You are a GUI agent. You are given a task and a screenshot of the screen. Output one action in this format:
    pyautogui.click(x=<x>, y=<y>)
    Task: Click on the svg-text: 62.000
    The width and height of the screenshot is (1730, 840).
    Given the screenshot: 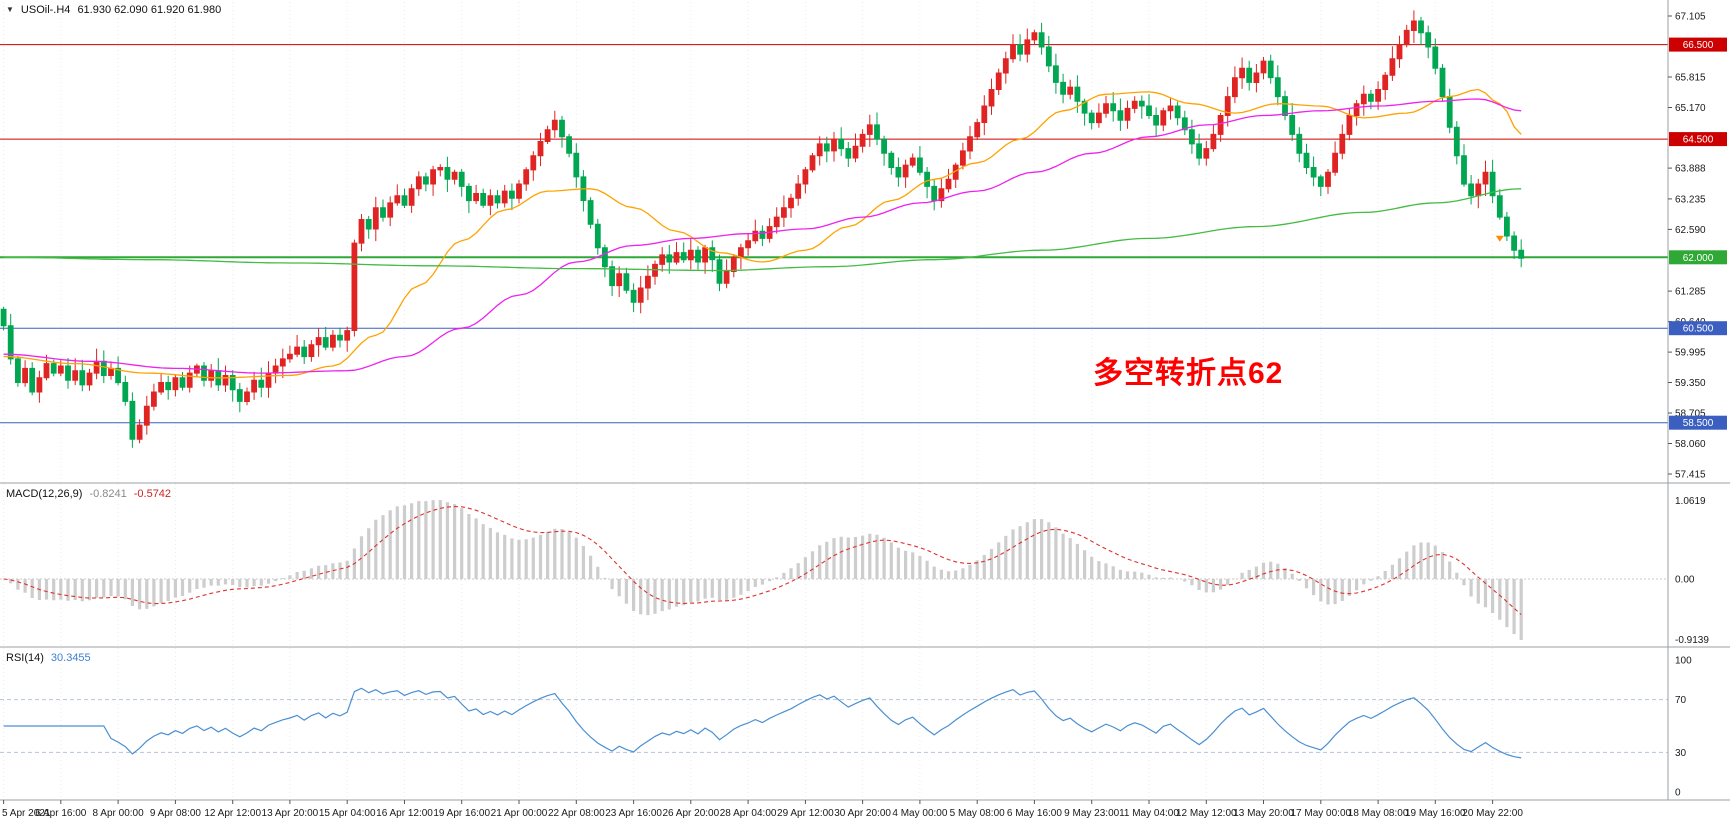 What is the action you would take?
    pyautogui.click(x=1698, y=258)
    